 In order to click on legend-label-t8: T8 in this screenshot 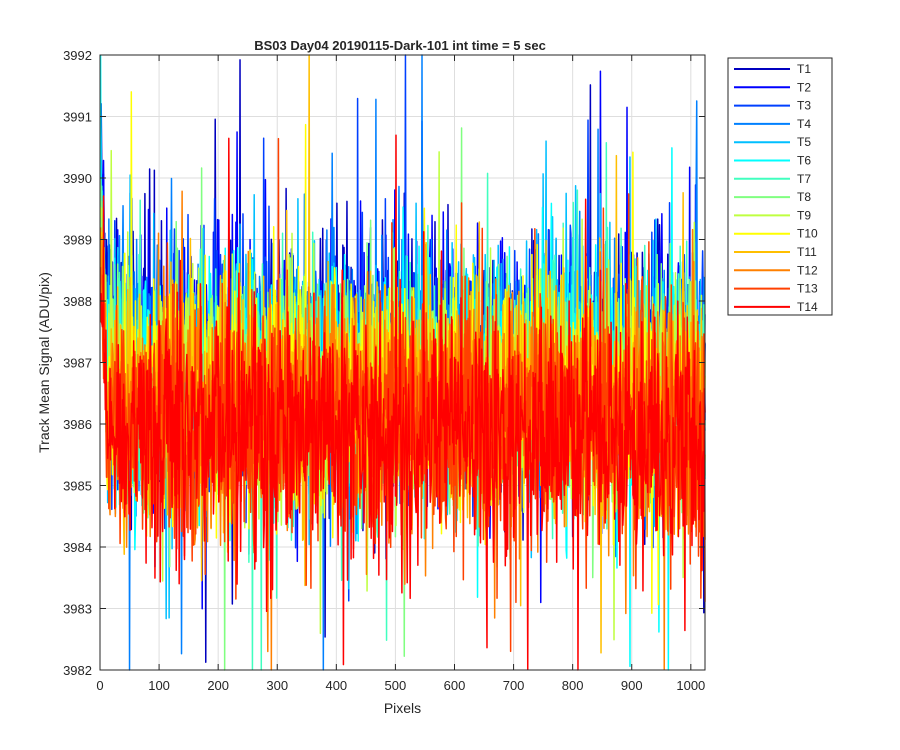, I will do `click(804, 197)`.